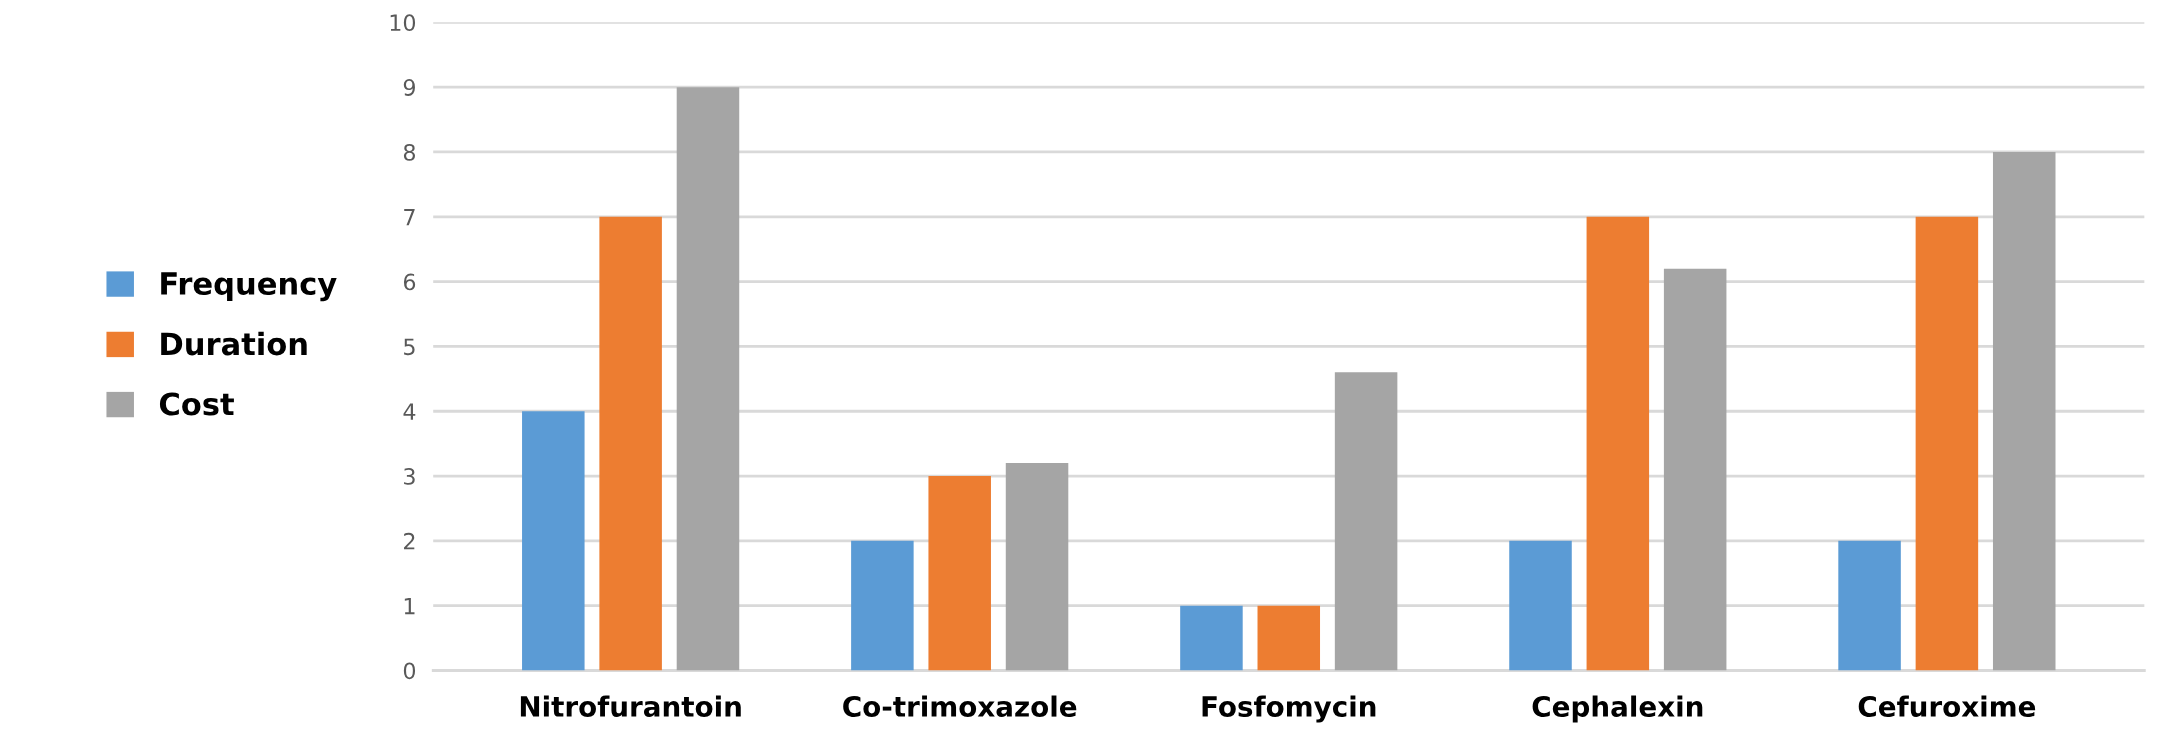  What do you see at coordinates (409, 476) in the screenshot?
I see `y-tick-label: 3` at bounding box center [409, 476].